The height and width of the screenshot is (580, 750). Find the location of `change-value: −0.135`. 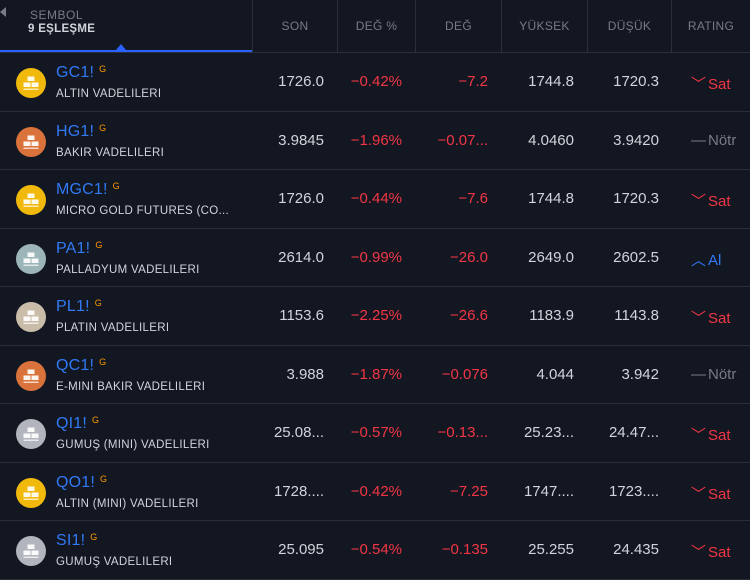

change-value: −0.135 is located at coordinates (464, 549).